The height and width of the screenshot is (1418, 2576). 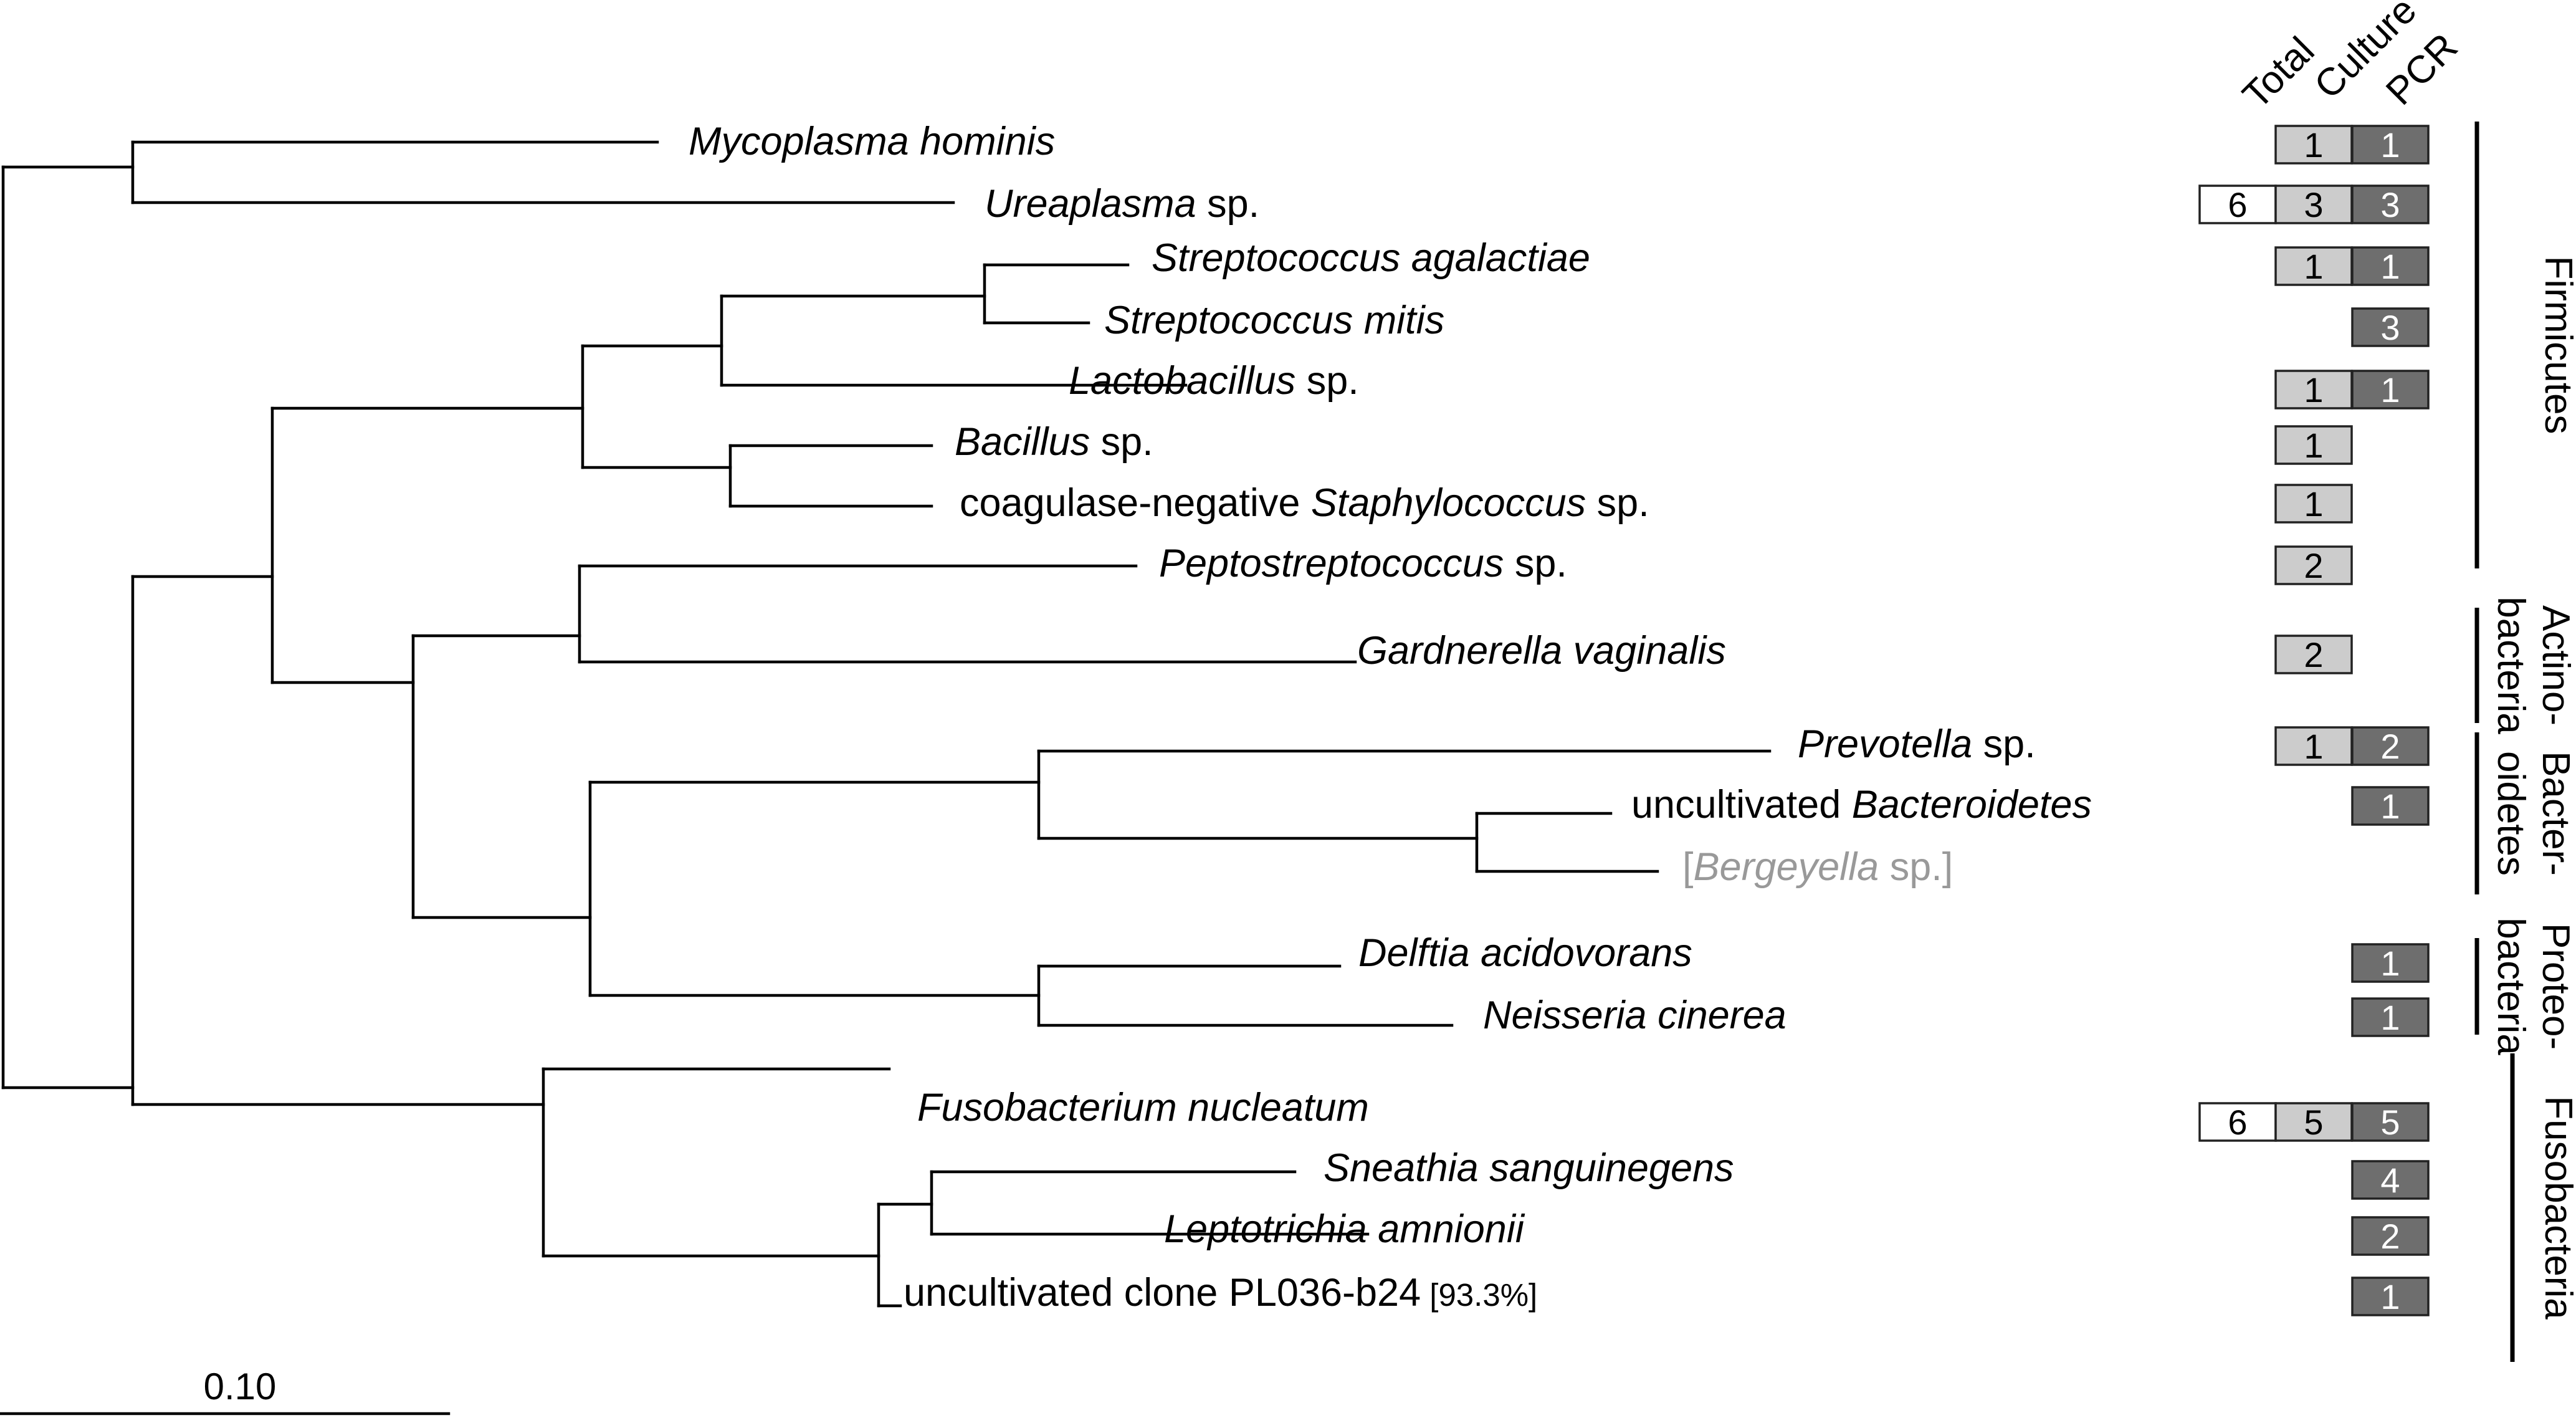 I want to click on taxon-label: Ureaplasma sp., so click(x=1122, y=204).